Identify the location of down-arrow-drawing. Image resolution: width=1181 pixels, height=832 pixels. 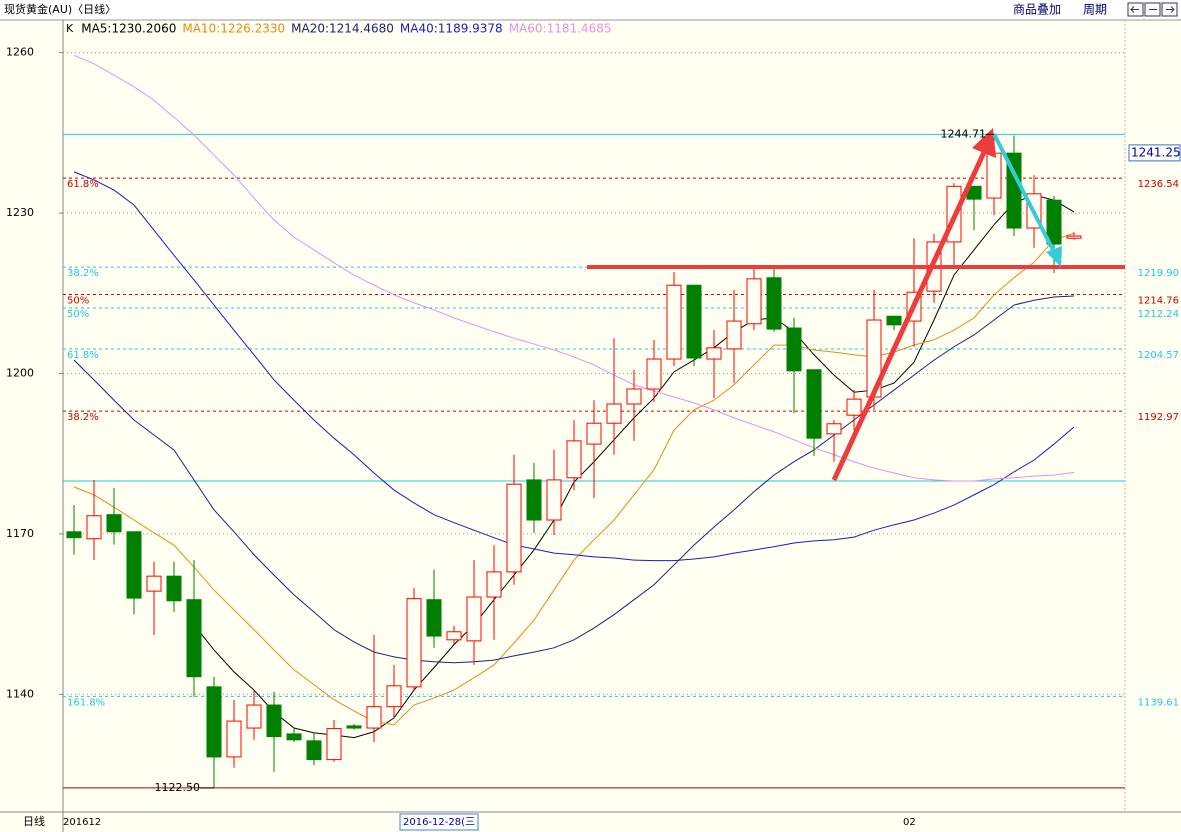
(1027, 200).